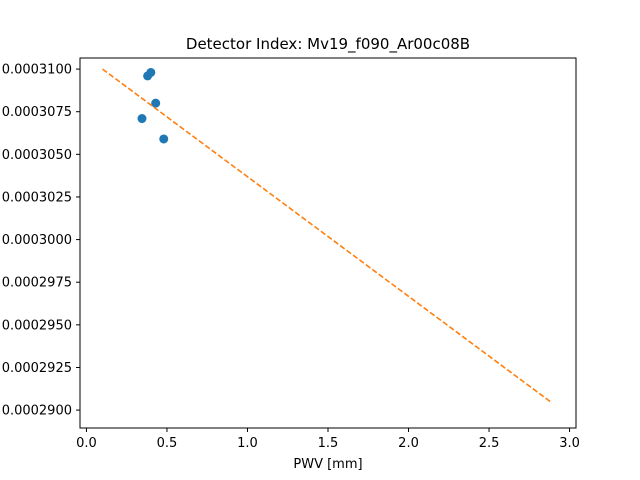 This screenshot has height=480, width=640. Describe the element at coordinates (37, 325) in the screenshot. I see `y-tick-label: 0.0002950` at that location.